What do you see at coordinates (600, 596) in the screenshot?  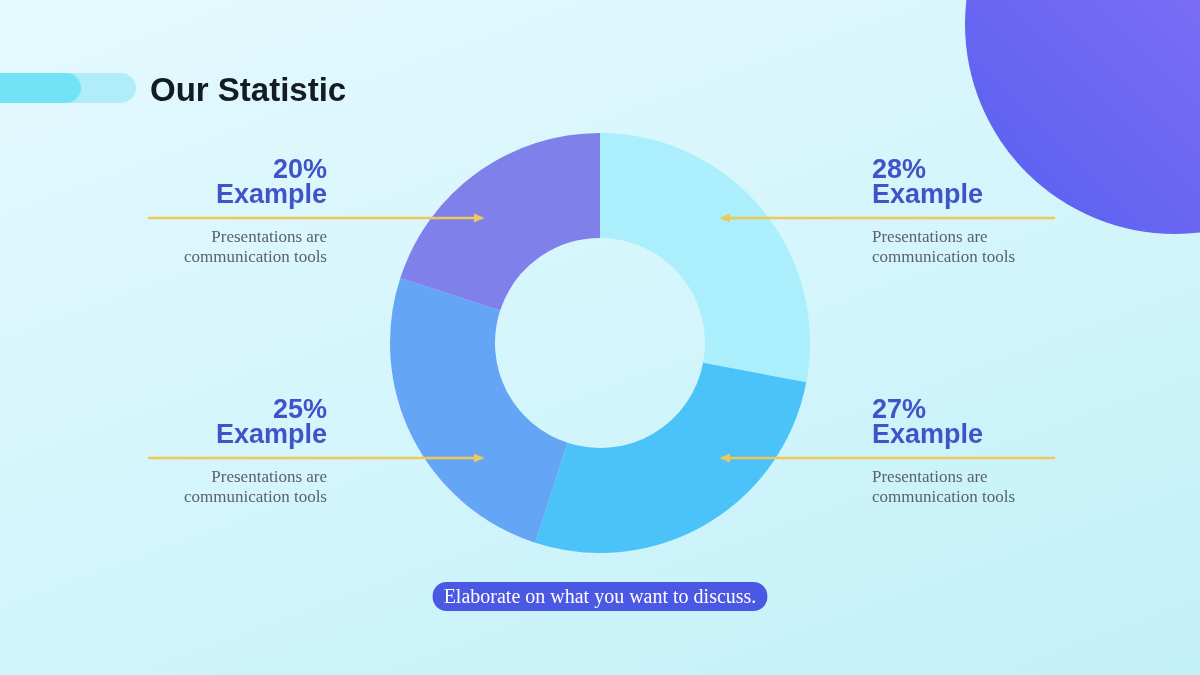 I see `text: Elaborate on what you want to discuss.` at bounding box center [600, 596].